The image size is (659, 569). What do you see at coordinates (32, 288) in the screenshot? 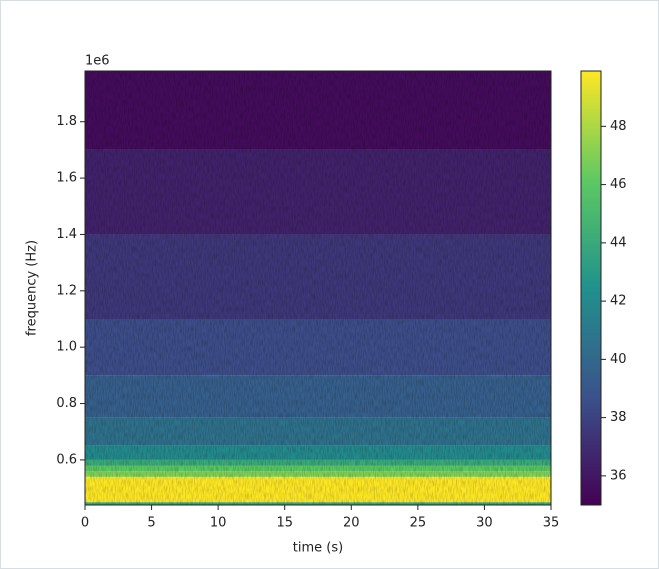
I see `y-axis-label: frequency (Hz)` at bounding box center [32, 288].